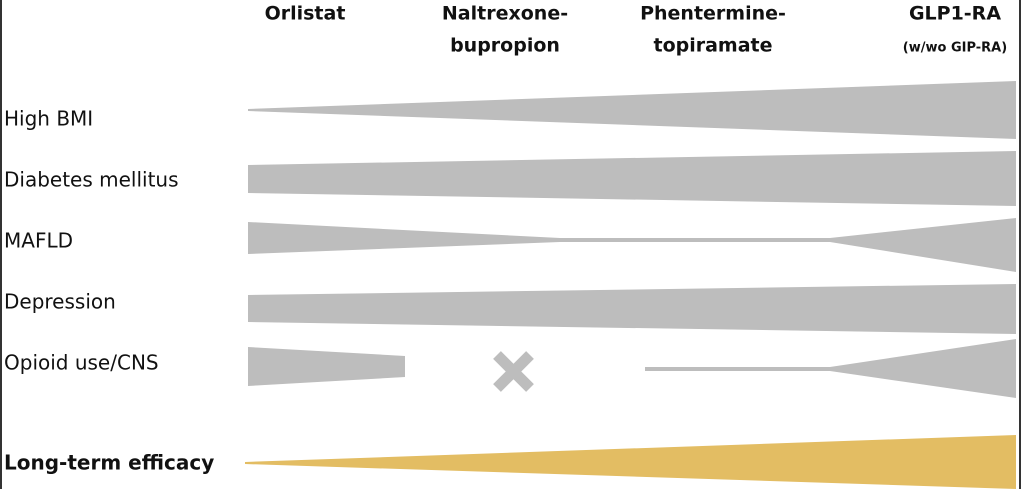 The image size is (1022, 489). Describe the element at coordinates (630, 462) in the screenshot. I see `efficacy-wedge` at that location.